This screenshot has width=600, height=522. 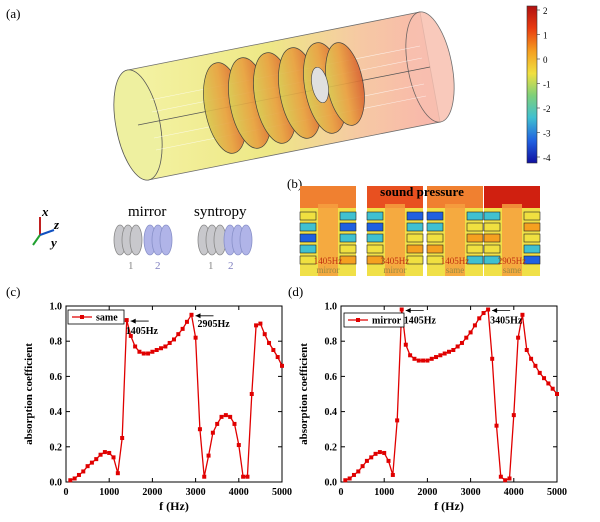 I want to click on y-tick-label: 0.2, so click(x=56, y=447).